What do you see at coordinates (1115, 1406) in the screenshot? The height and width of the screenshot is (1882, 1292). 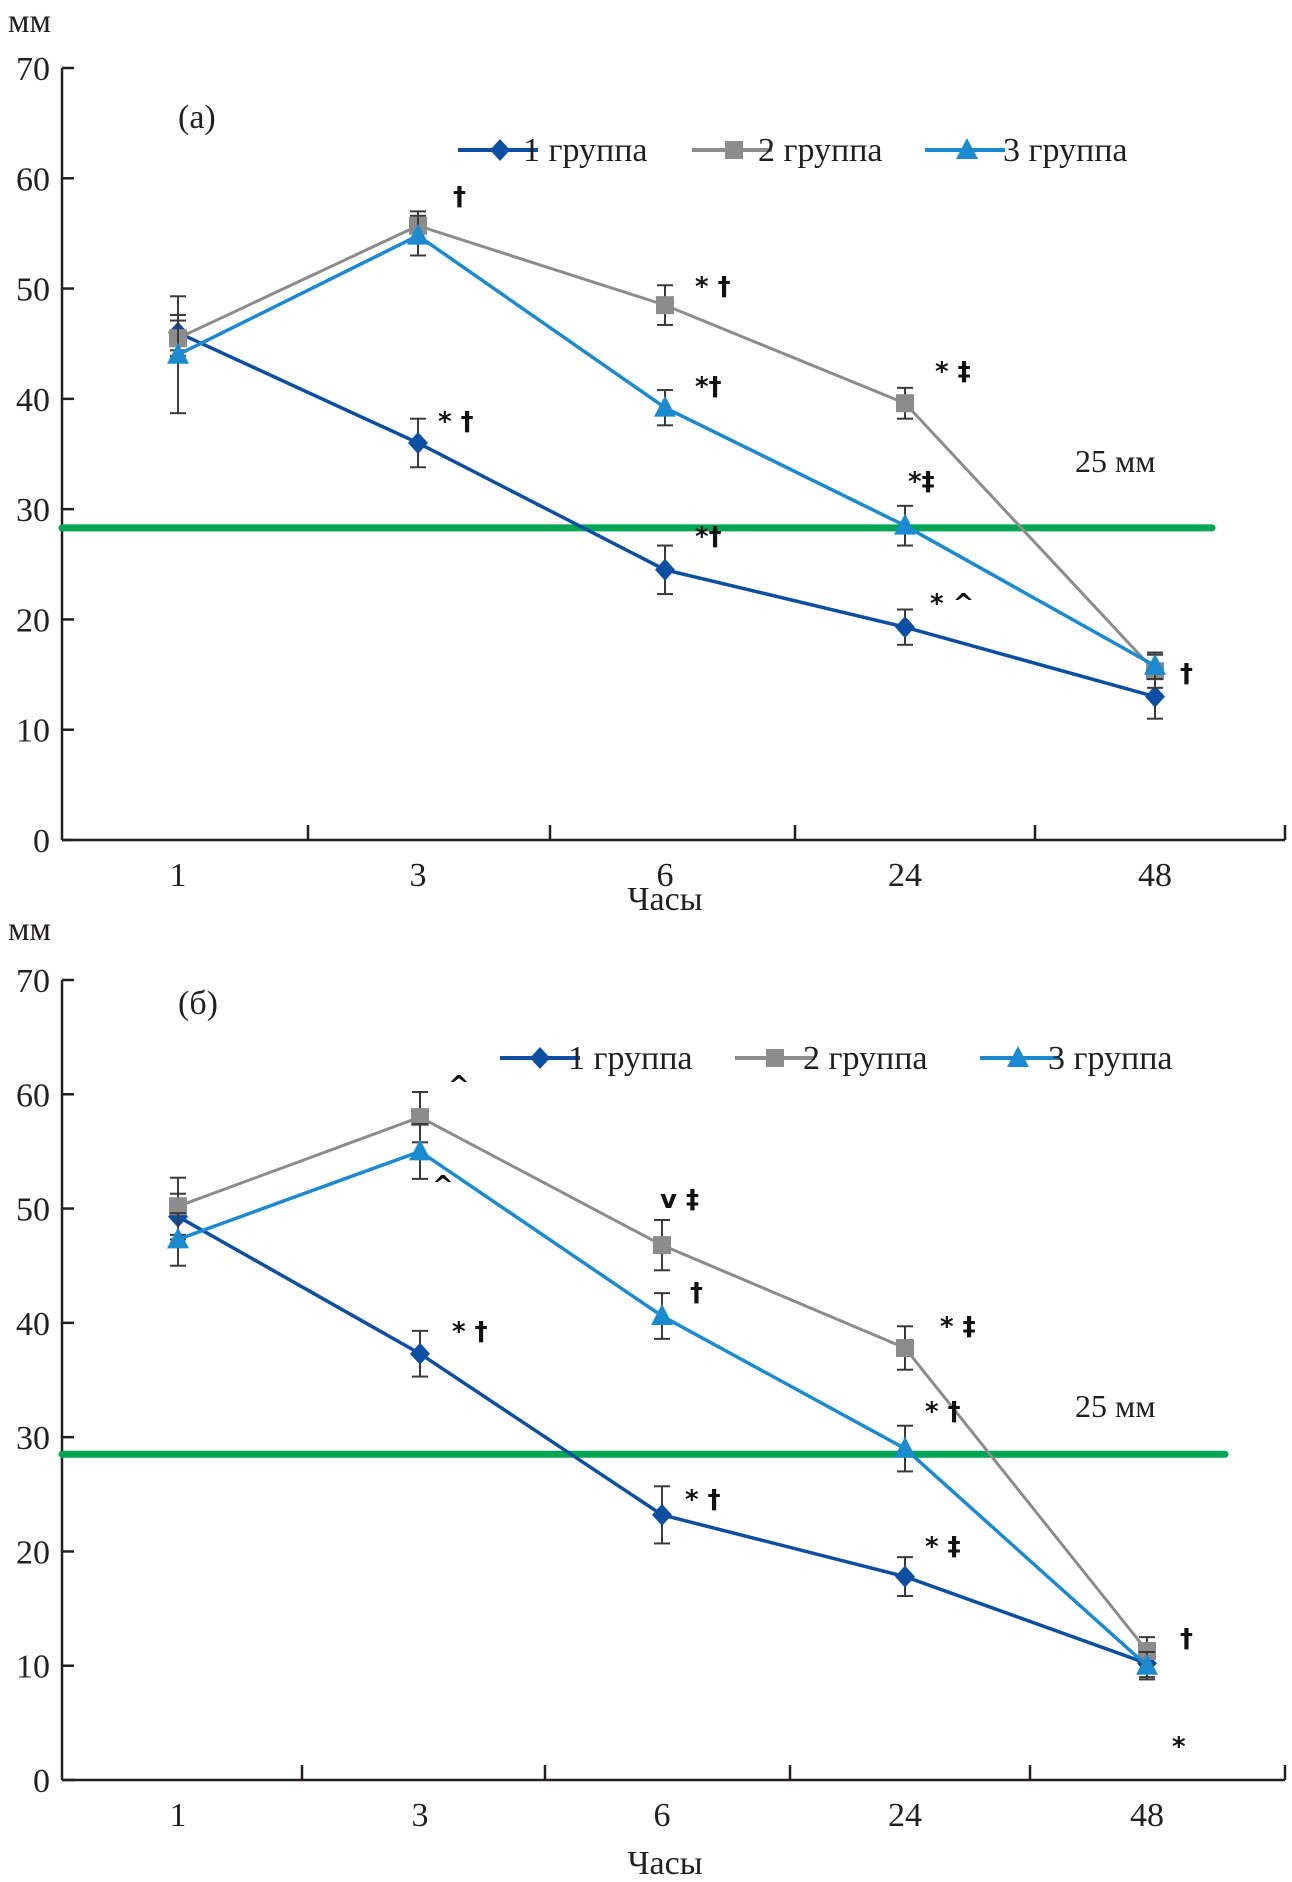 I see `reference-line-label: 25 мм` at bounding box center [1115, 1406].